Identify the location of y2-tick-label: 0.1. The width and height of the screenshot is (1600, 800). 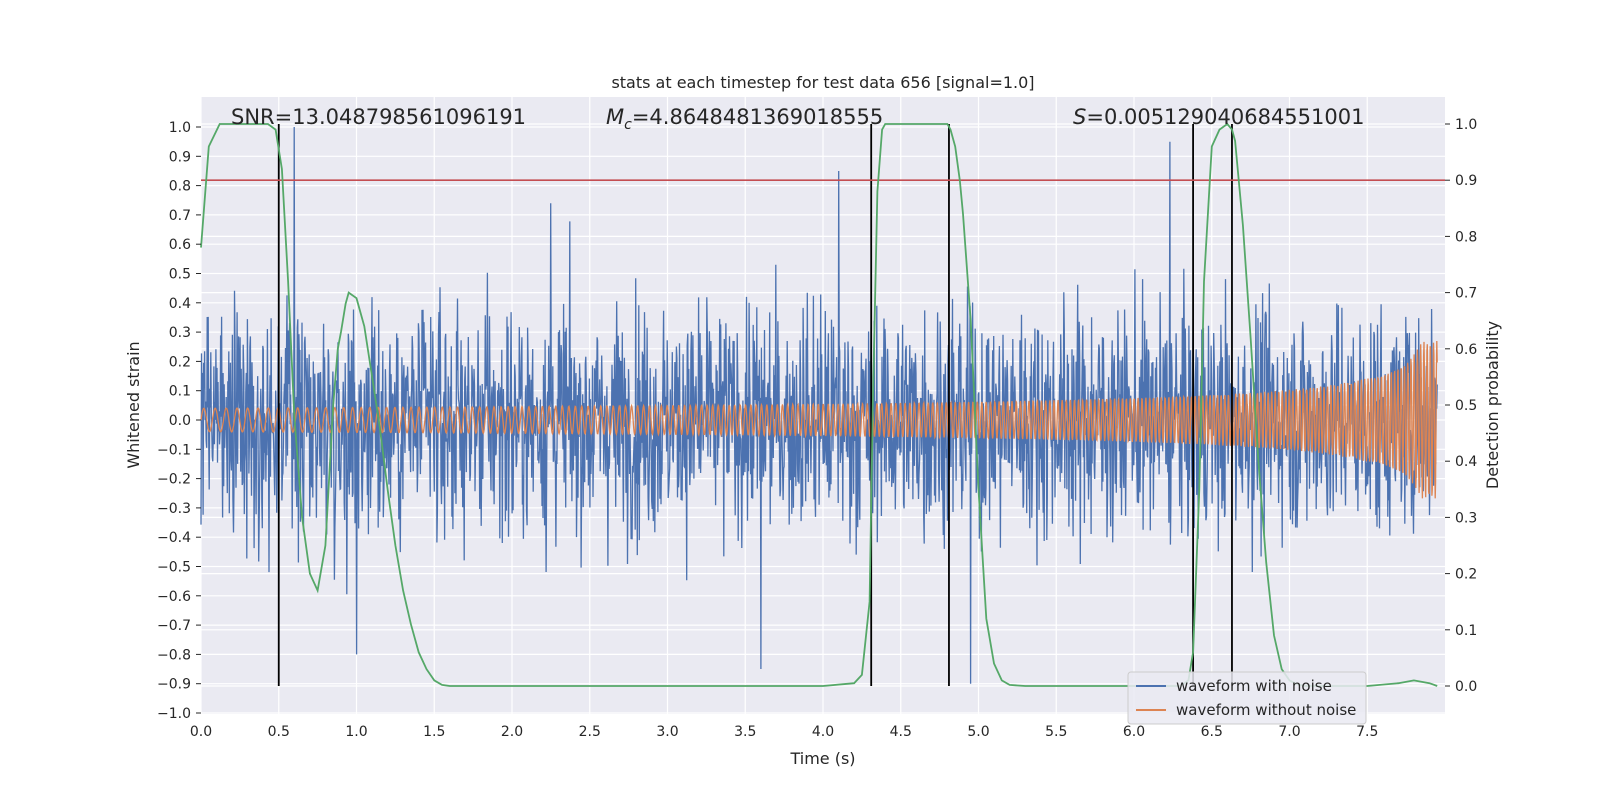
(1466, 631).